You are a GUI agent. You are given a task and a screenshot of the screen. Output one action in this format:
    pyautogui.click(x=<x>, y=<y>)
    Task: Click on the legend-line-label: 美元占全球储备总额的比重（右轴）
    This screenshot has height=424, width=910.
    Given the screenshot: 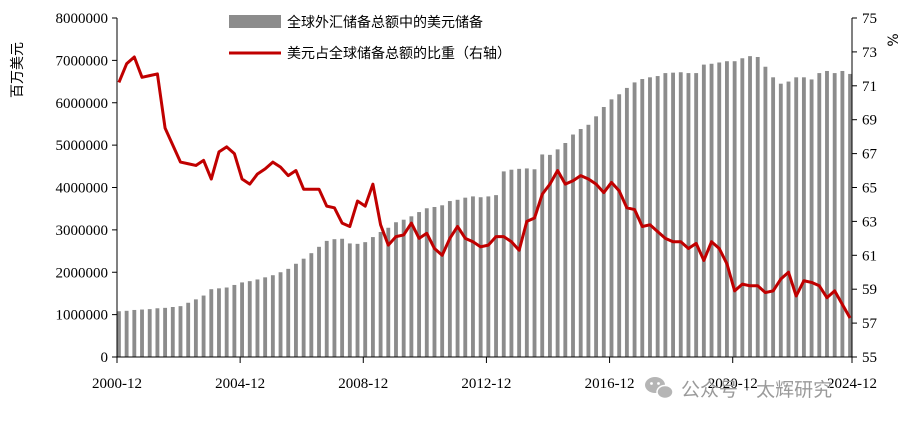 What is the action you would take?
    pyautogui.click(x=399, y=53)
    